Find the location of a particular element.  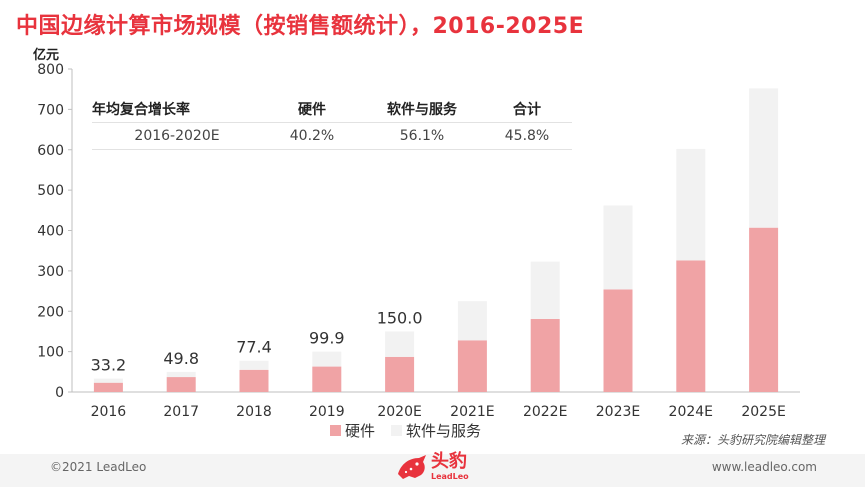

bar-hardware-2021E is located at coordinates (472, 366).